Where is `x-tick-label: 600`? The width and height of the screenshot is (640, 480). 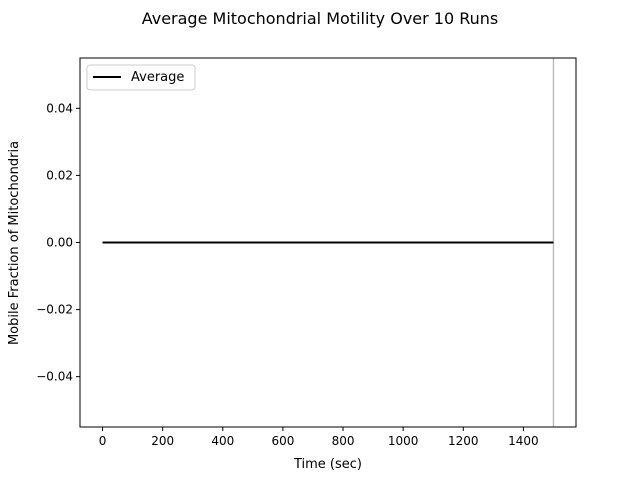
x-tick-label: 600 is located at coordinates (282, 441).